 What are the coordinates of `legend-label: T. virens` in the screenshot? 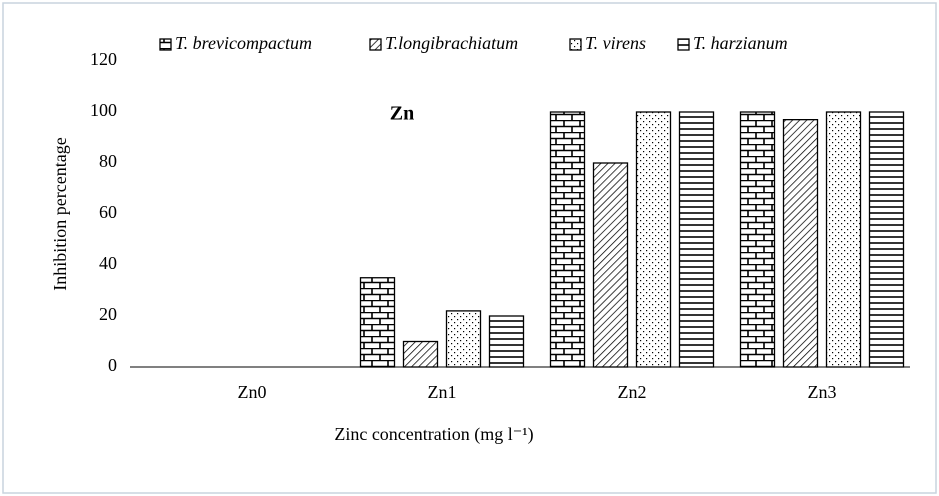 It's located at (615, 43).